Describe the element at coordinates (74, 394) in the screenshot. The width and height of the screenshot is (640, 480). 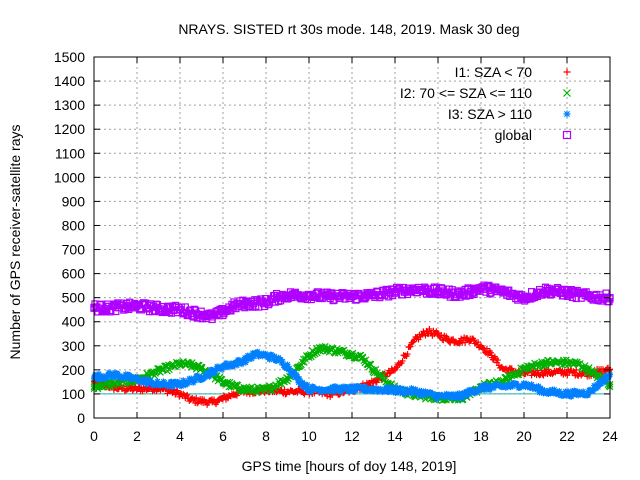
I see `y-tick-label: 100` at that location.